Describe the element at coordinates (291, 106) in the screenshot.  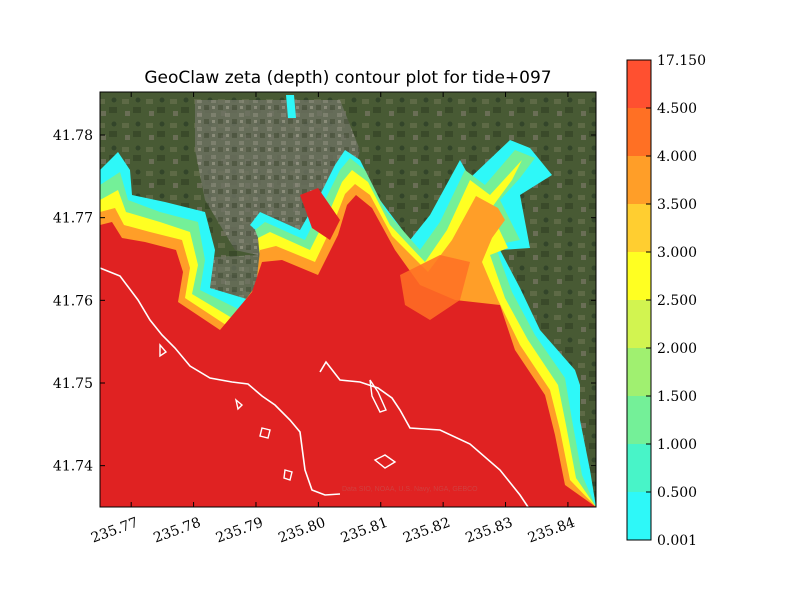
I see `inundation-north-inlet` at that location.